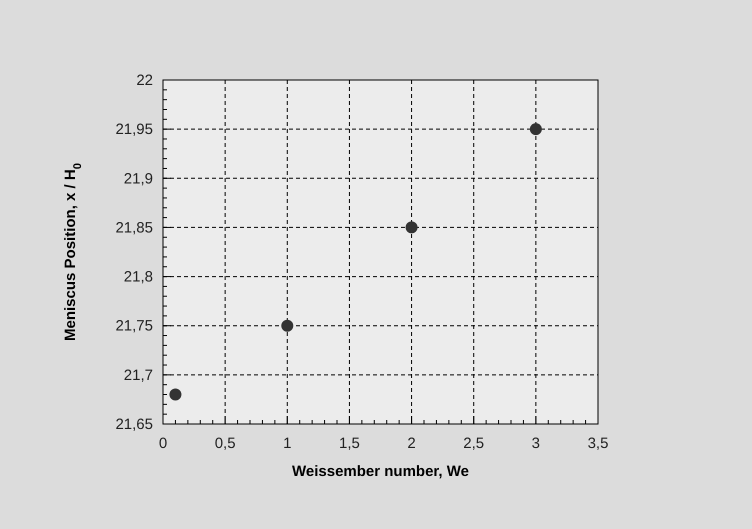  Describe the element at coordinates (225, 443) in the screenshot. I see `x-tick-label: 0,5` at that location.